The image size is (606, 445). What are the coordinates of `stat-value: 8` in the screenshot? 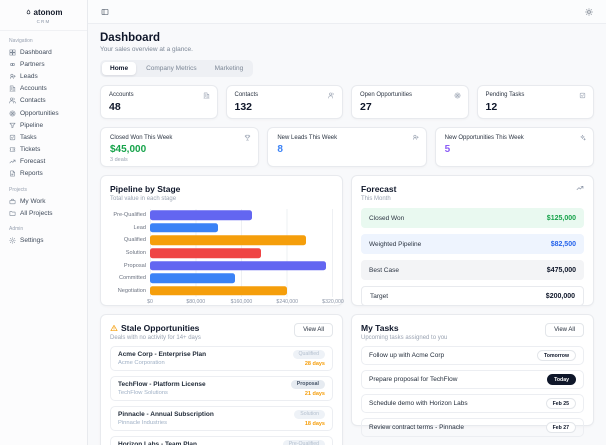 It's located at (280, 149).